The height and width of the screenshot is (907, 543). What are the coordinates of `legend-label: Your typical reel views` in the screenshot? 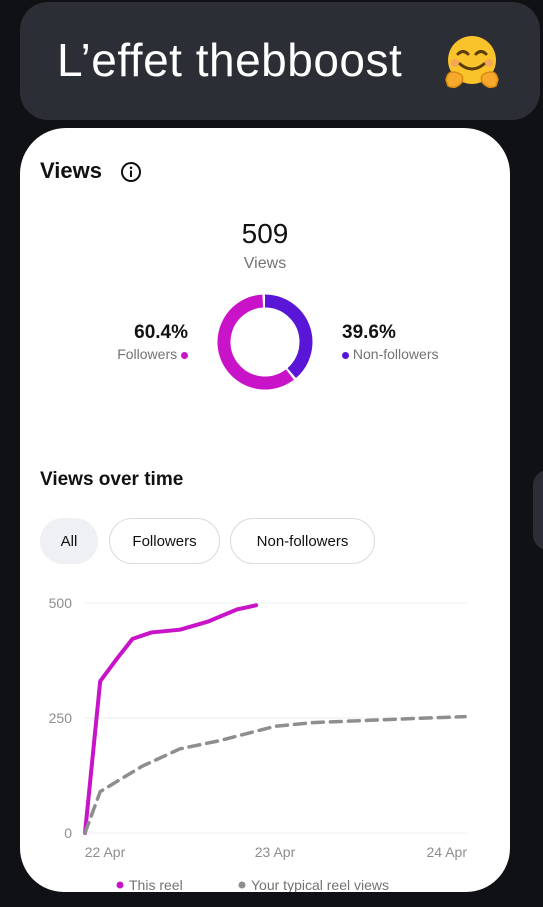 It's located at (320, 884).